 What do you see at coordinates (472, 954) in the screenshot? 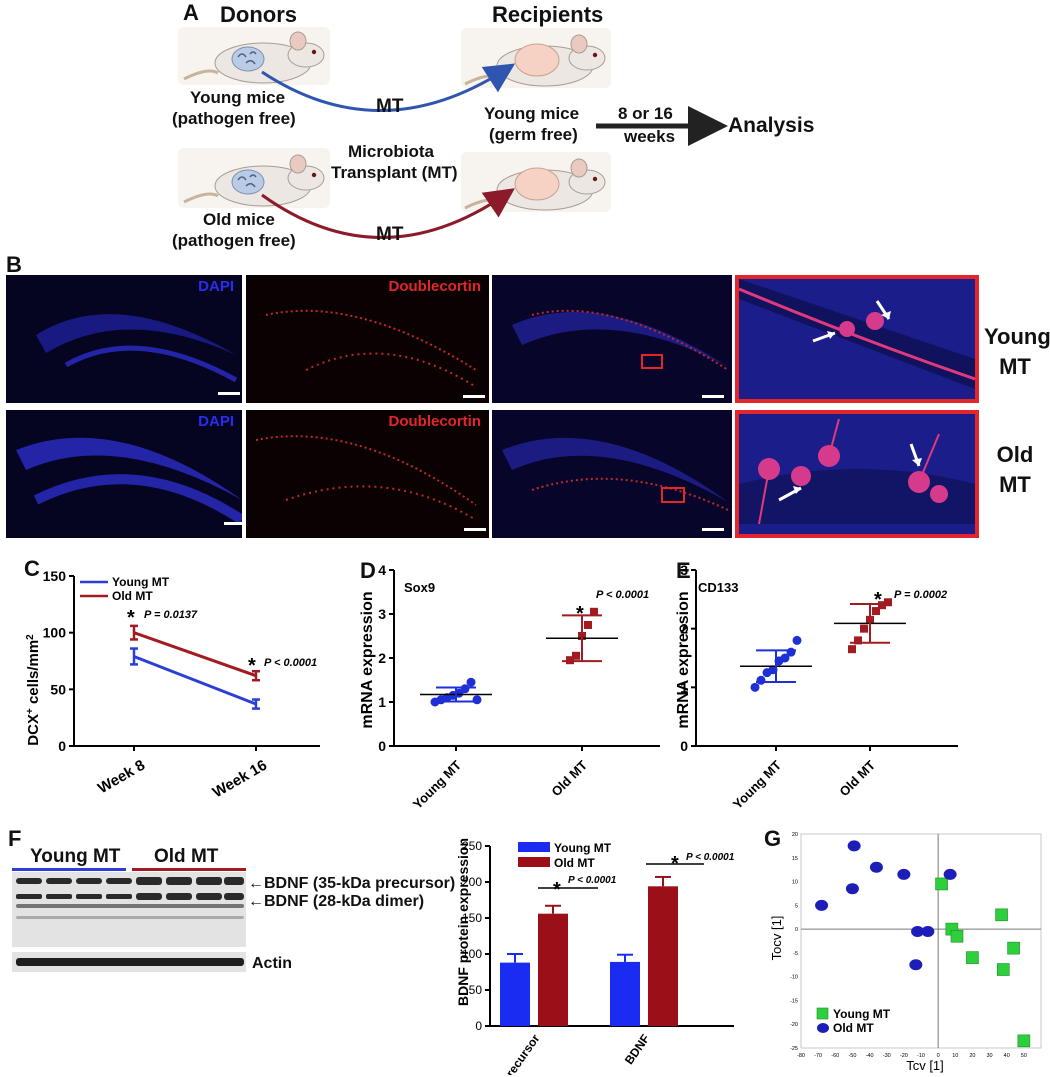
I see `f-y-tick-label: 100` at bounding box center [472, 954].